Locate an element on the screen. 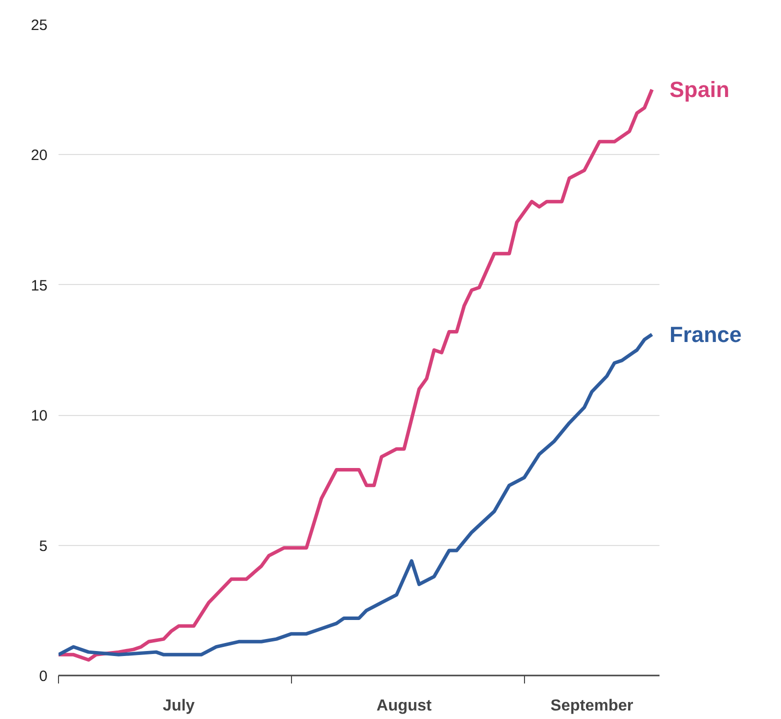 Image resolution: width=781 pixels, height=719 pixels. y-tick-label: 10 is located at coordinates (39, 416).